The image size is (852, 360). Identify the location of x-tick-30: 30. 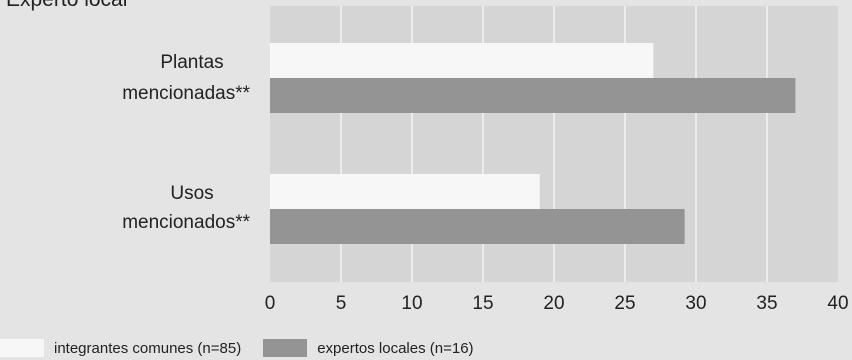
(695, 303).